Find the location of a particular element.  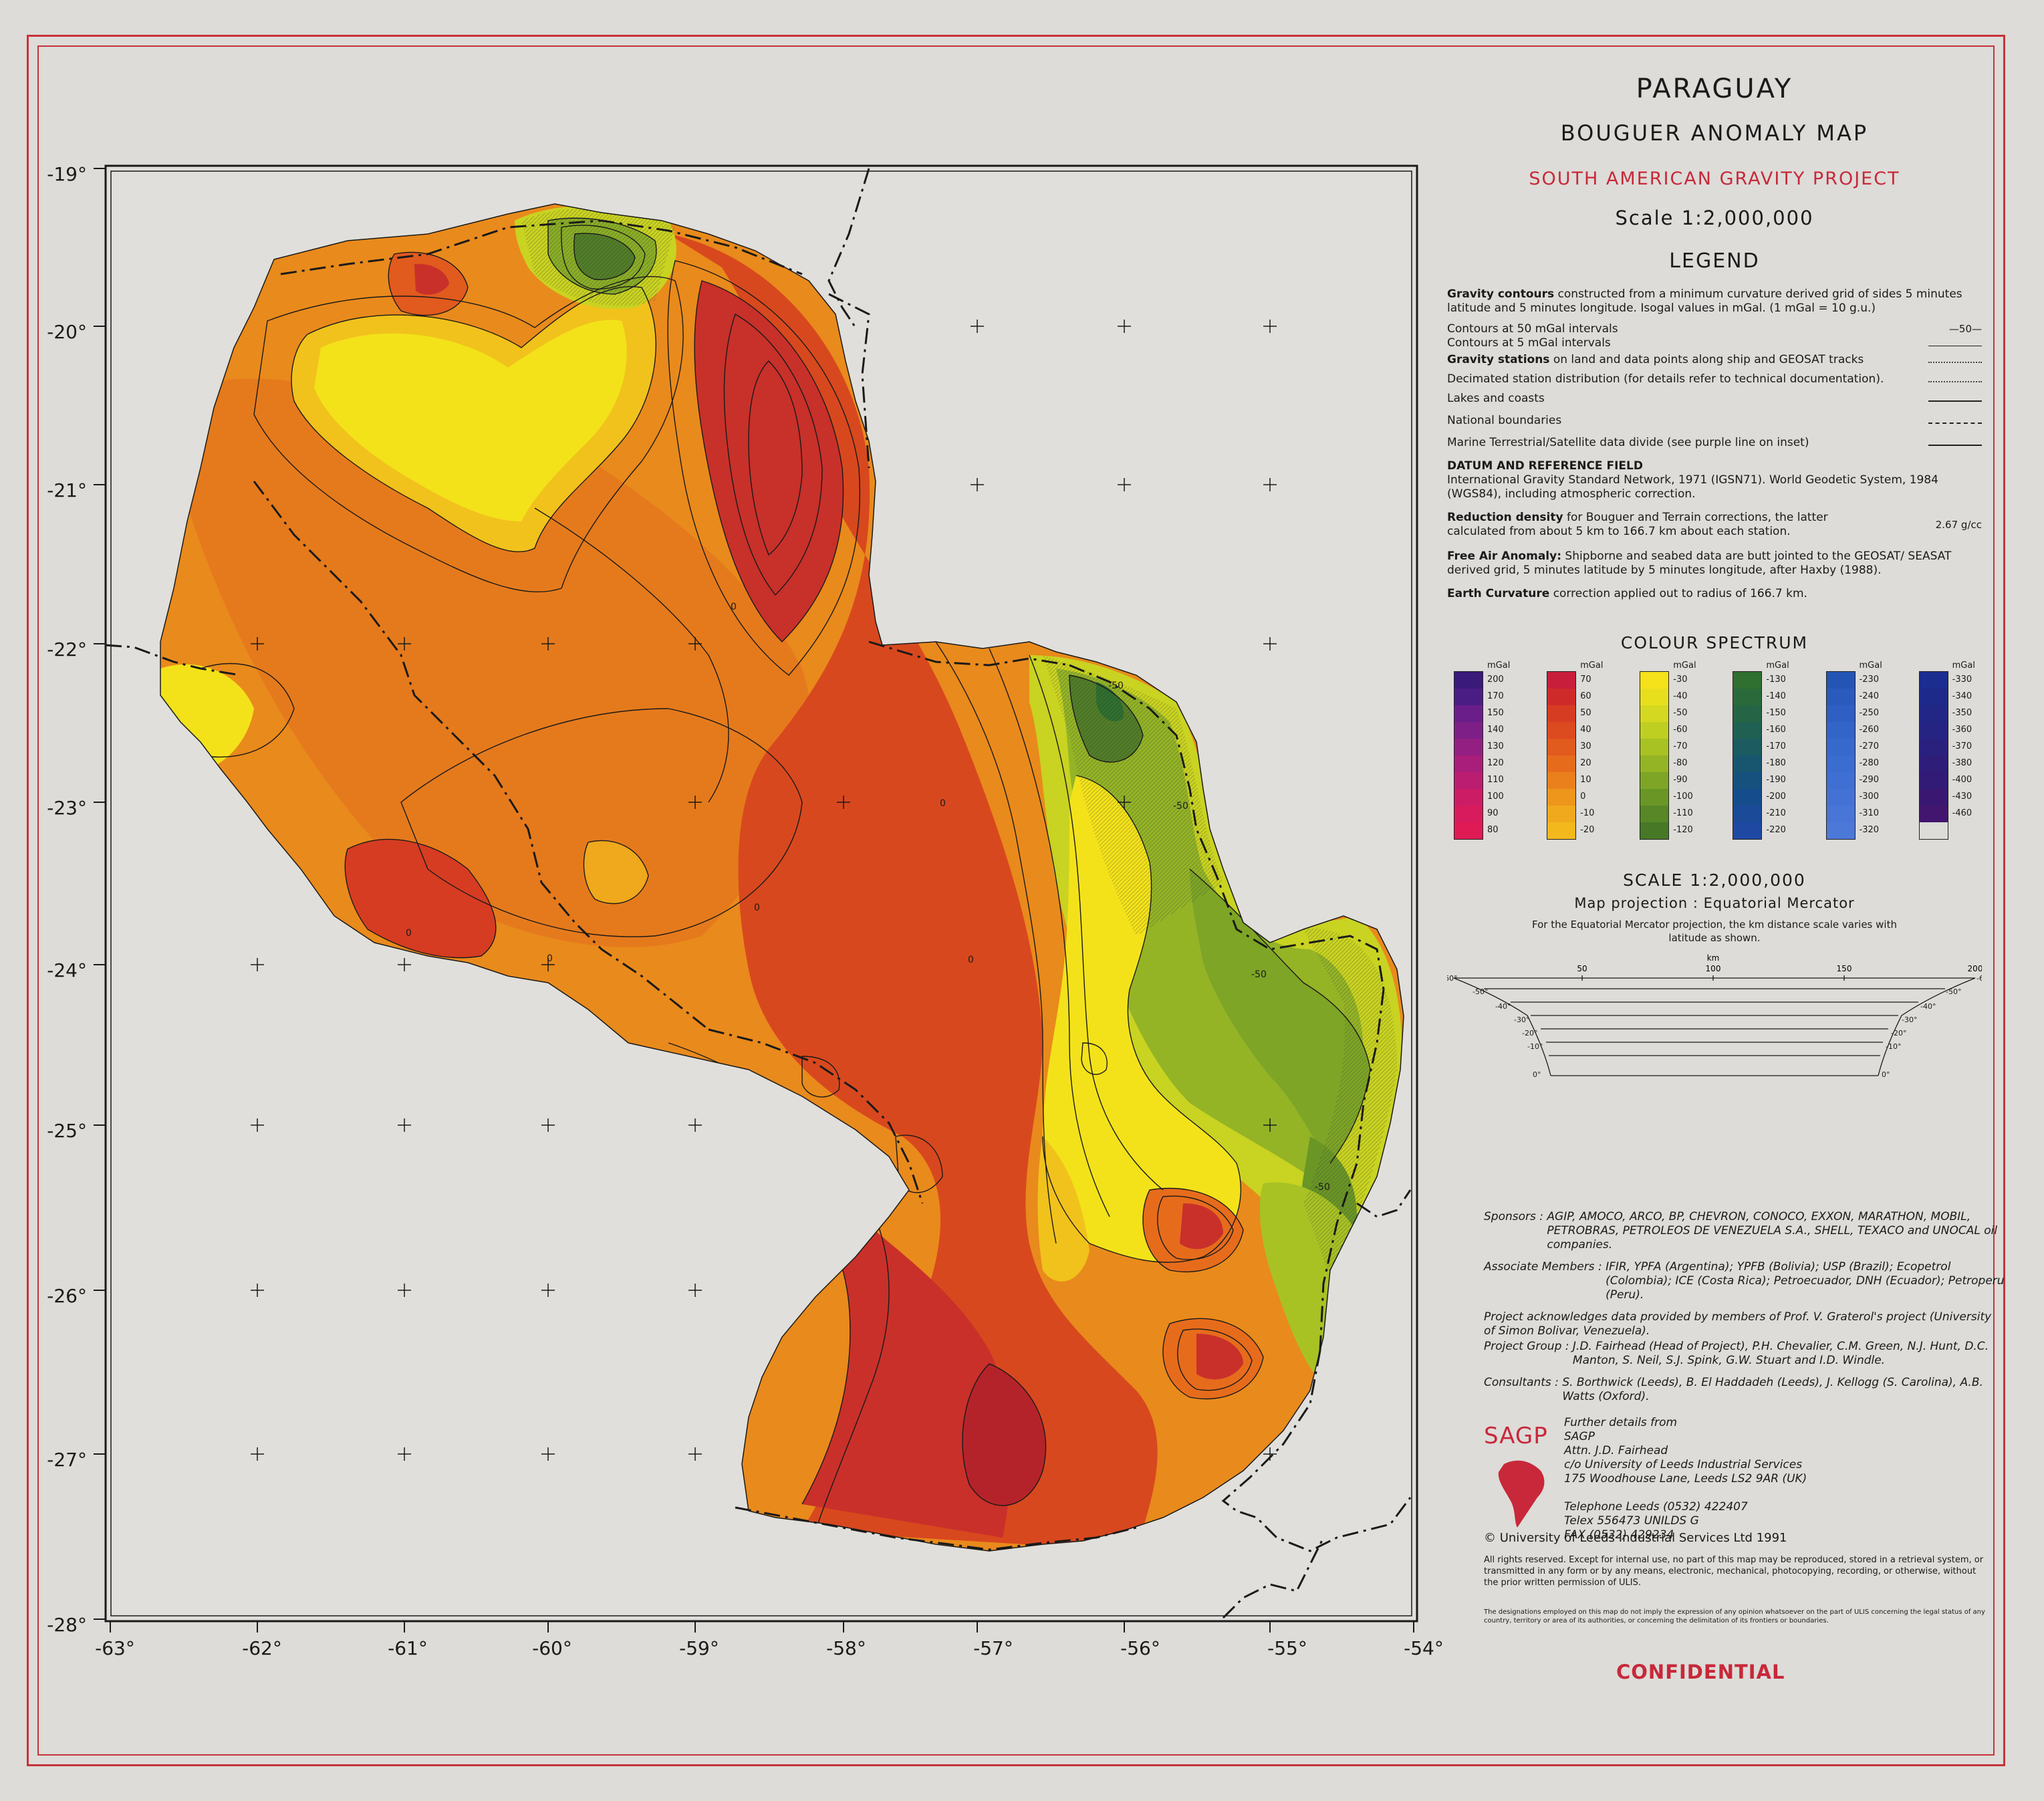

contour-value-labels: 0 0 0 0 0 0 -50 -50 -50 -50 is located at coordinates (868, 897).